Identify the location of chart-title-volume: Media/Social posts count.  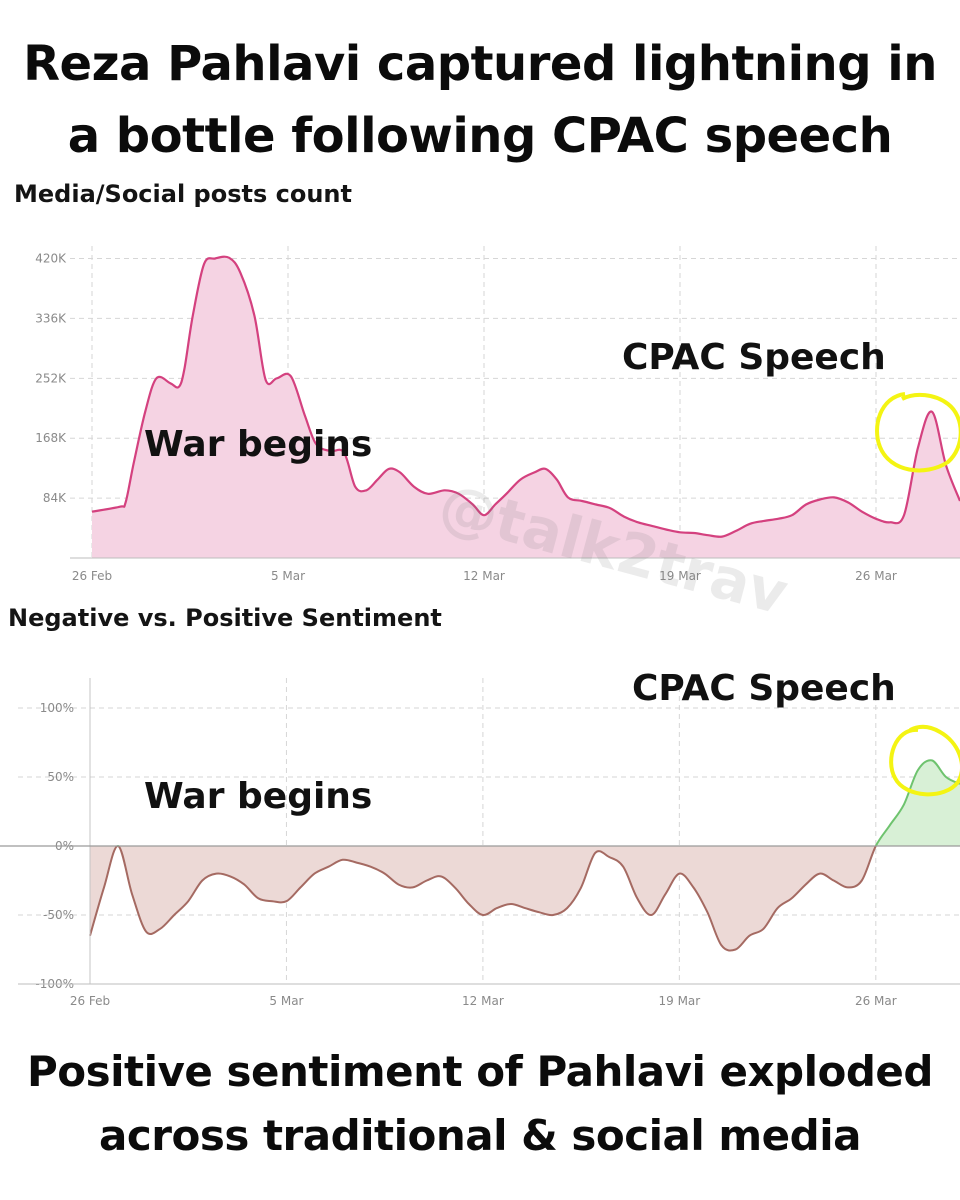
(183, 194).